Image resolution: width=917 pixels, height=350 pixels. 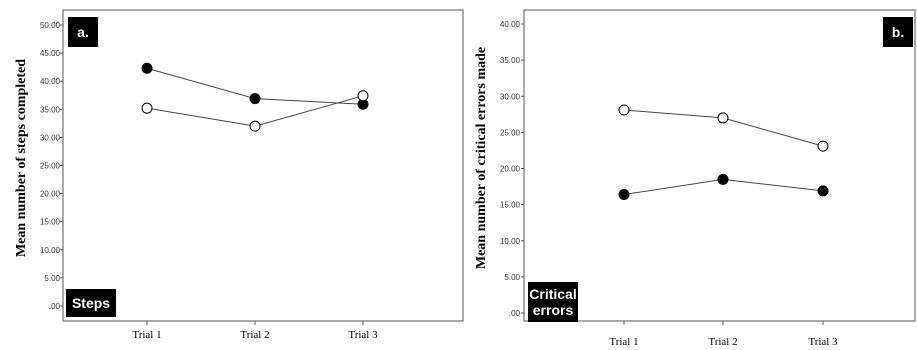 I want to click on measure-badge-label: Steps, so click(x=91, y=303).